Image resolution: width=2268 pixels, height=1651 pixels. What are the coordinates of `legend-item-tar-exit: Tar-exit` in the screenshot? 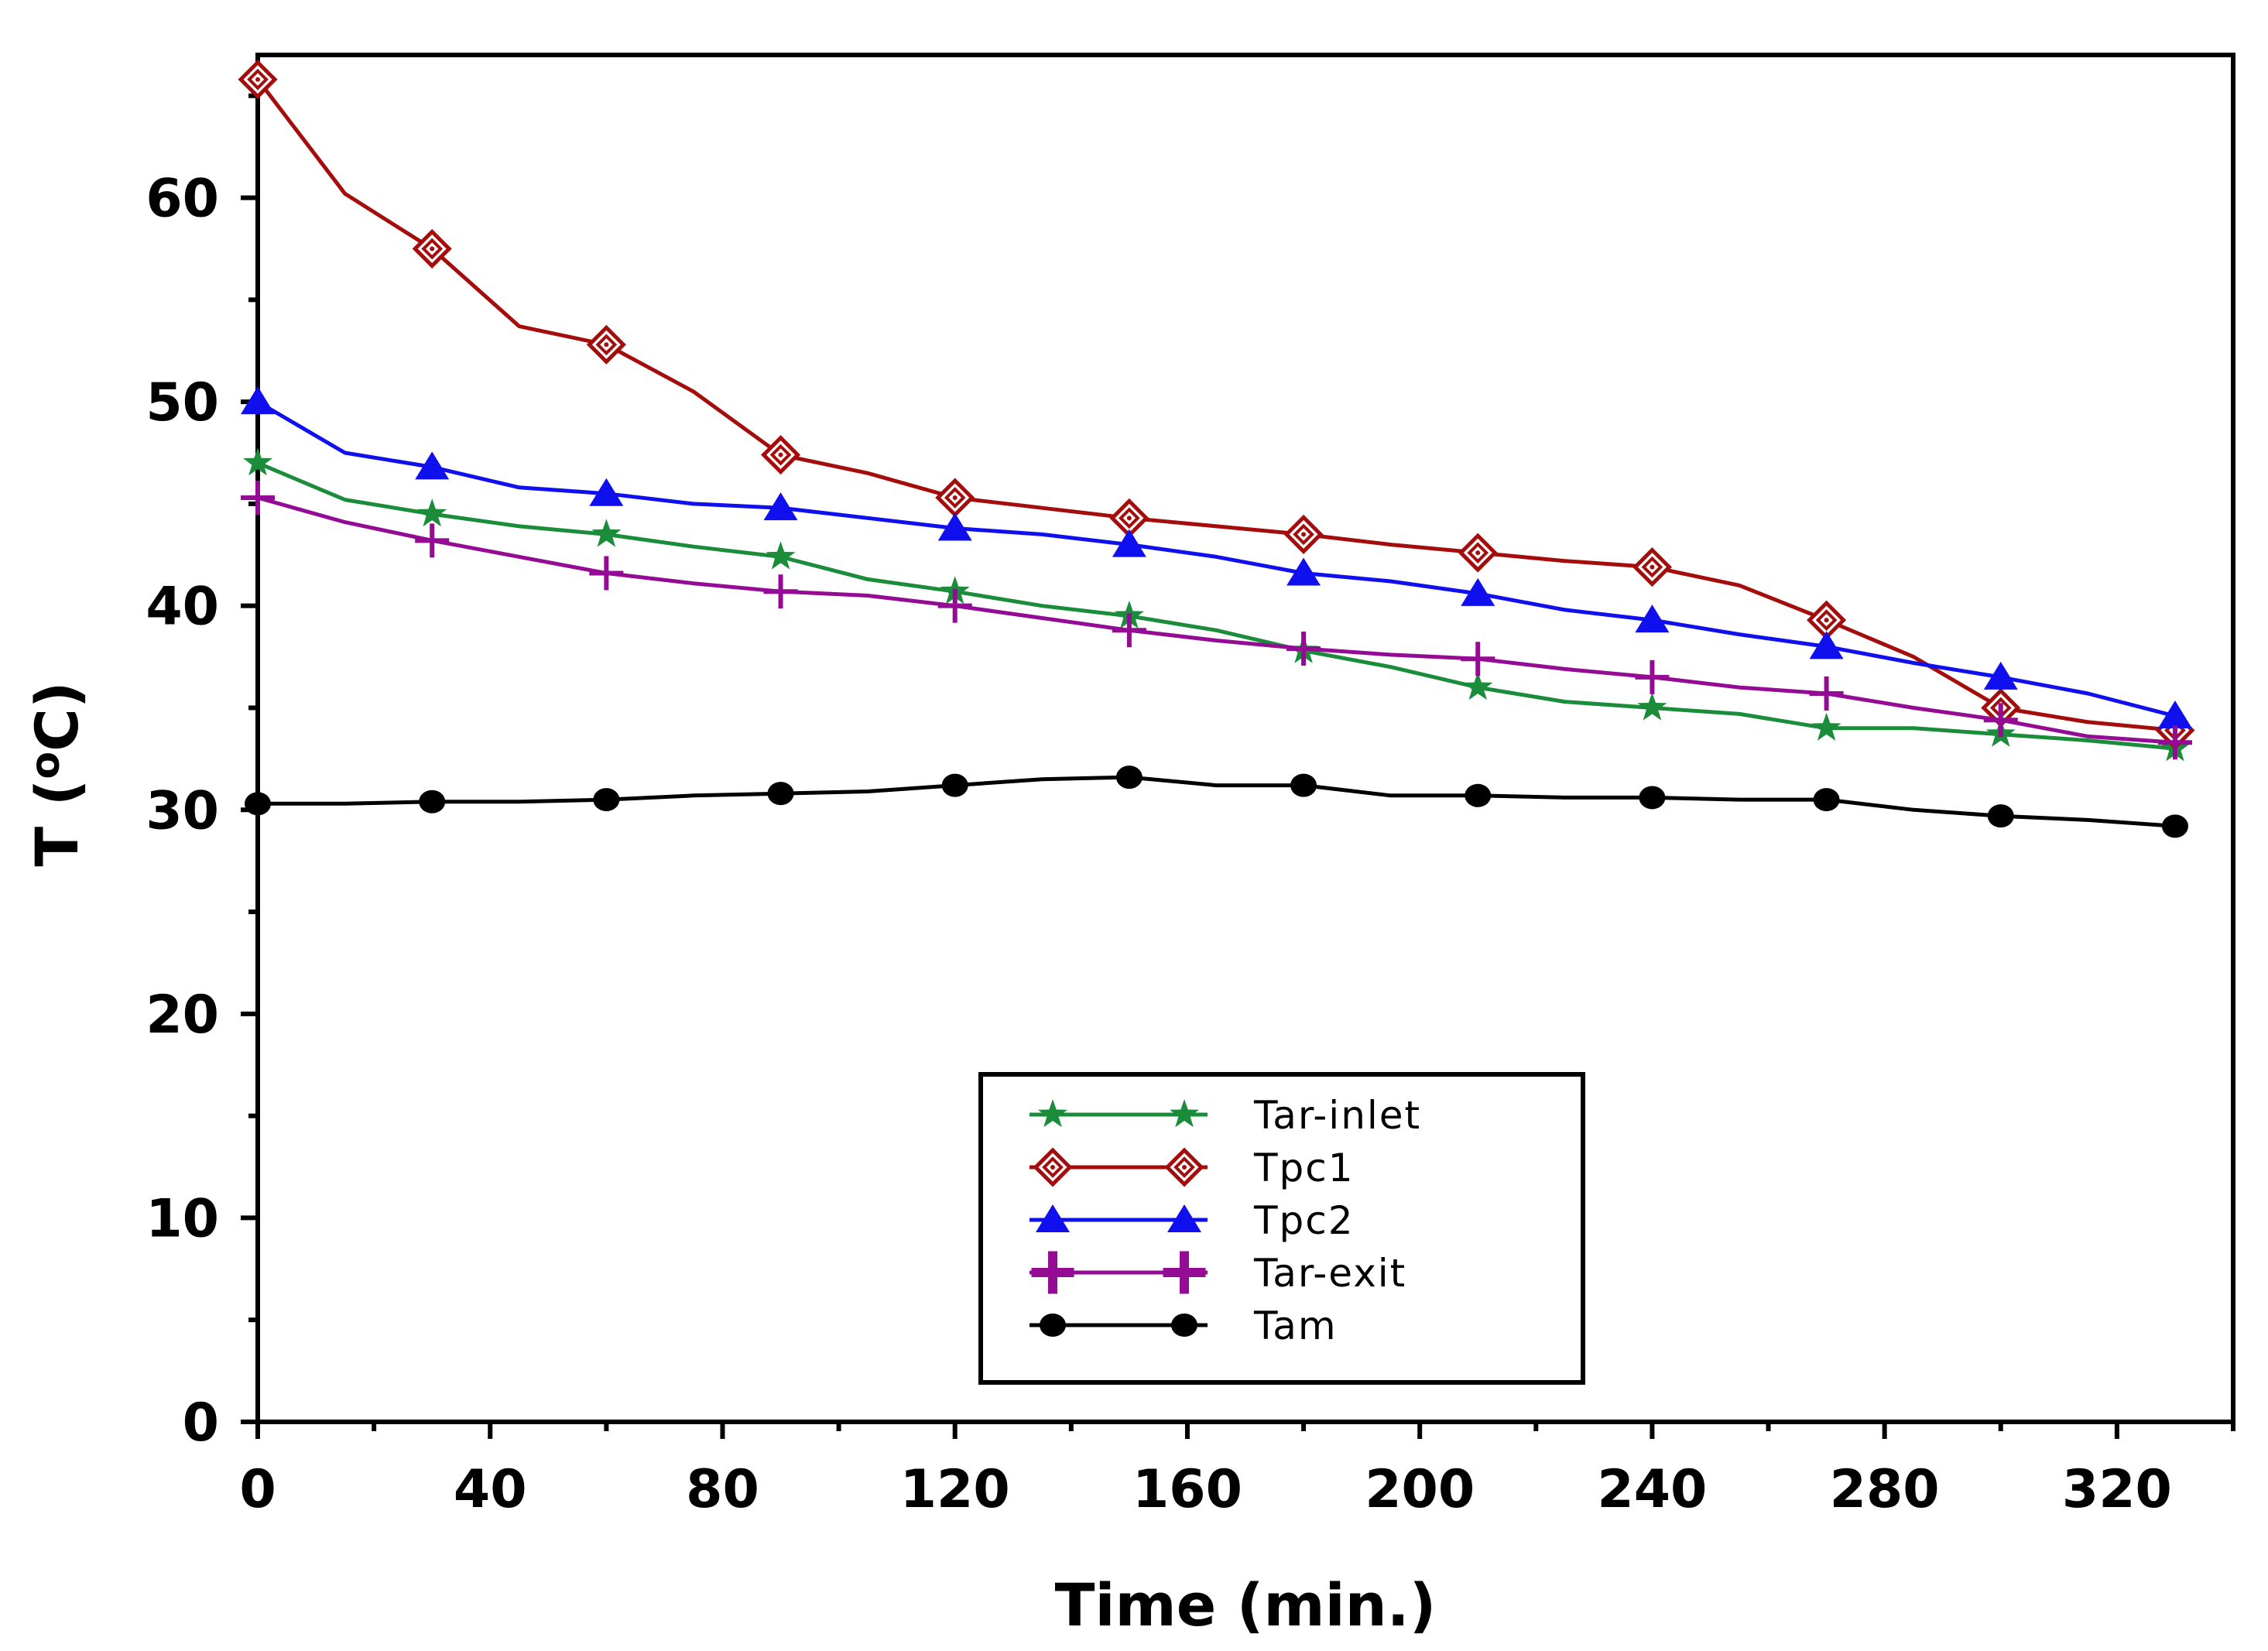 It's located at (1218, 1273).